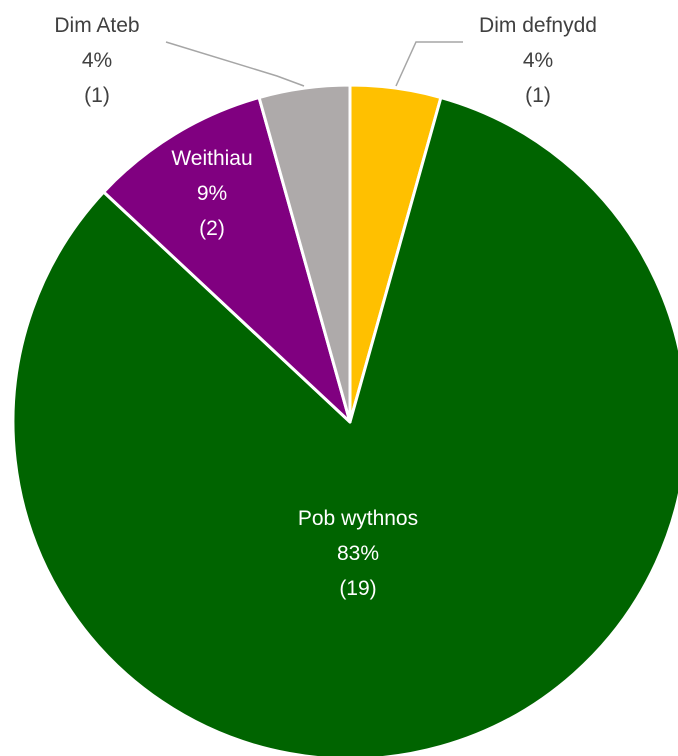 The image size is (678, 756). I want to click on pie-slice-dim-ateb, so click(304, 253).